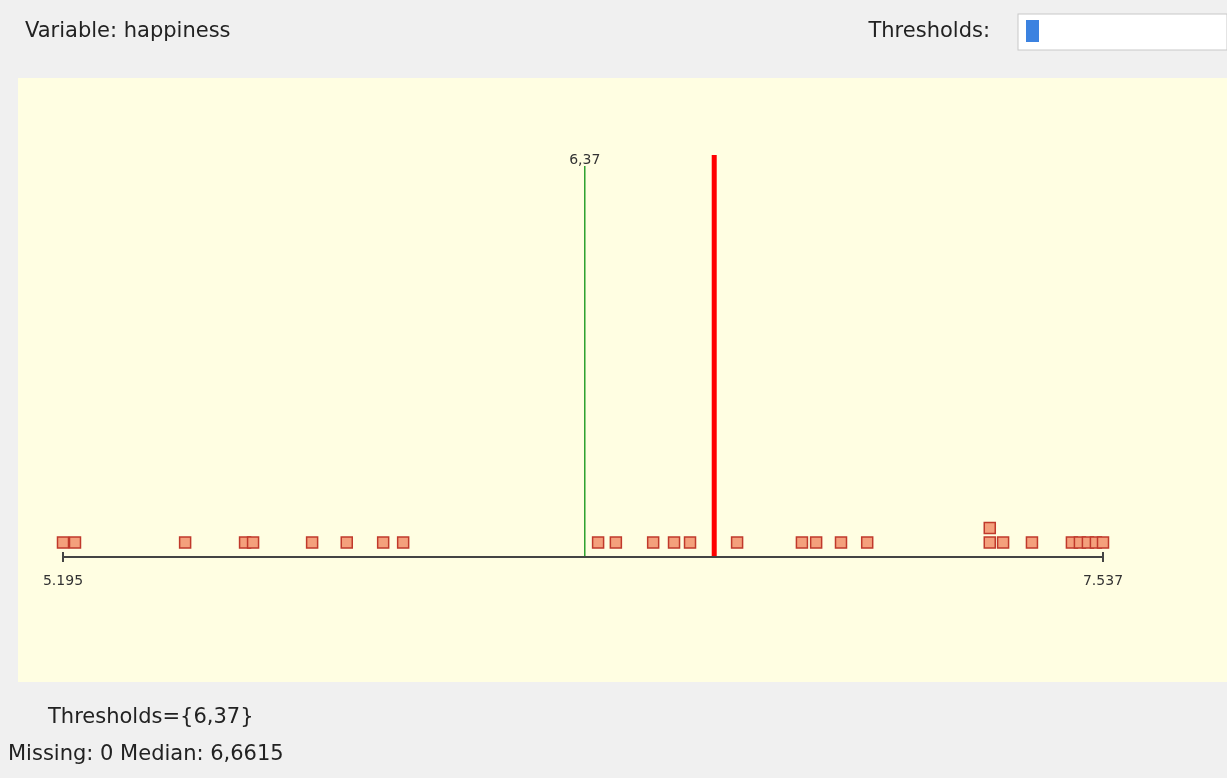  Describe the element at coordinates (128, 30) in the screenshot. I see `chart-title: Variable: happiness` at that location.